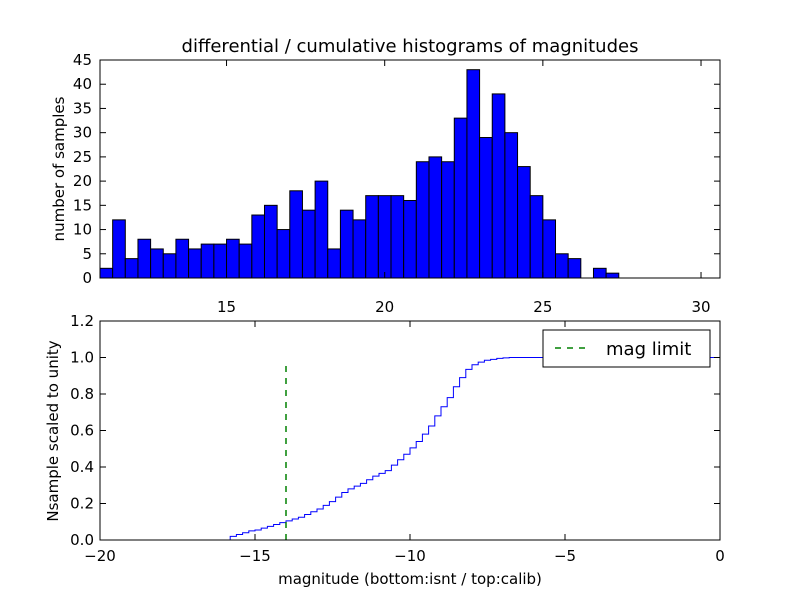 The width and height of the screenshot is (800, 600). Describe the element at coordinates (82, 321) in the screenshot. I see `cumulative-ytick-label: 1.2` at that location.